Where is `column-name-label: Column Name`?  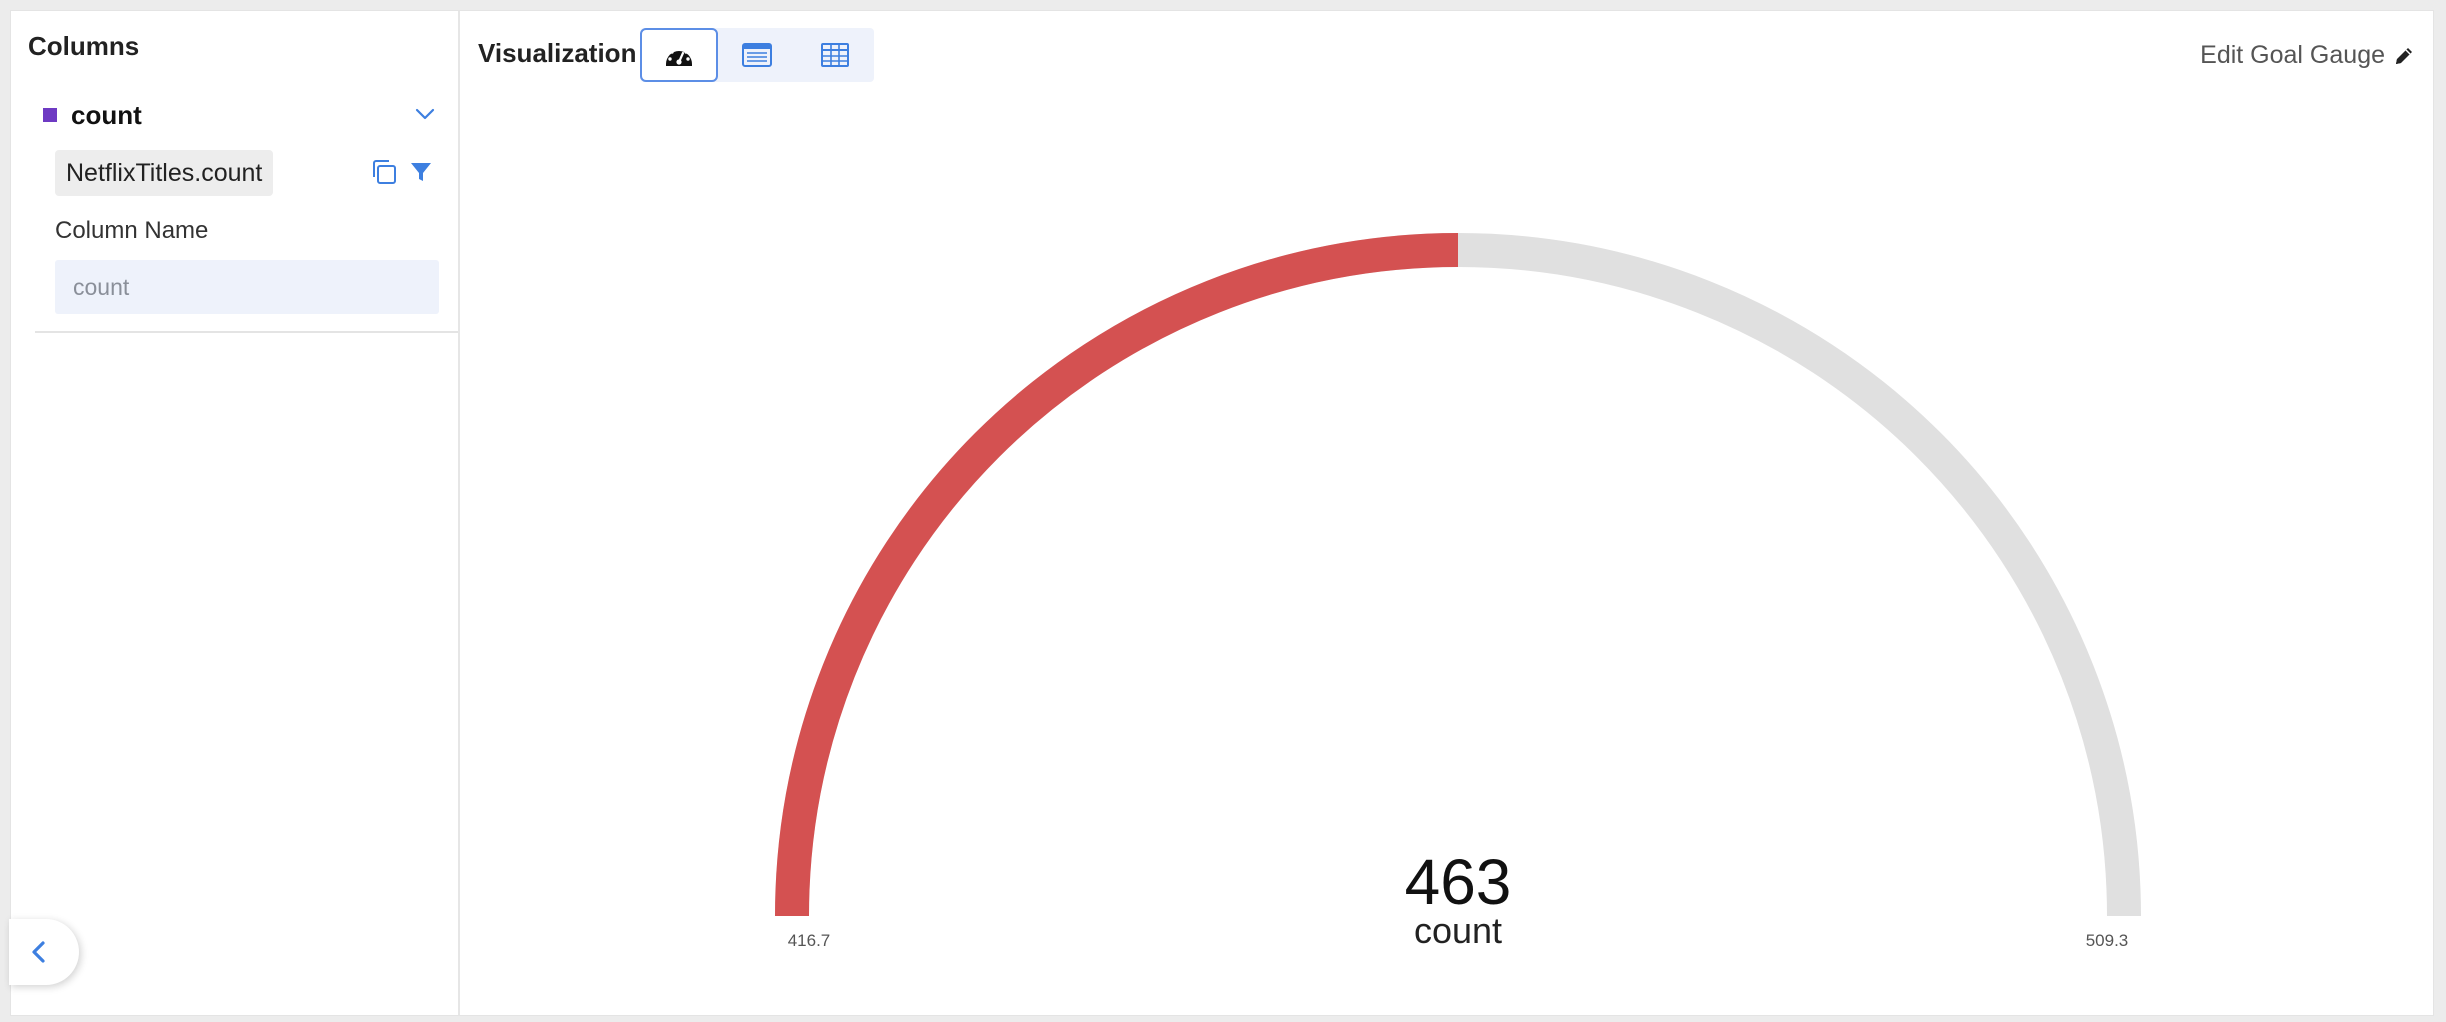 column-name-label: Column Name is located at coordinates (132, 230).